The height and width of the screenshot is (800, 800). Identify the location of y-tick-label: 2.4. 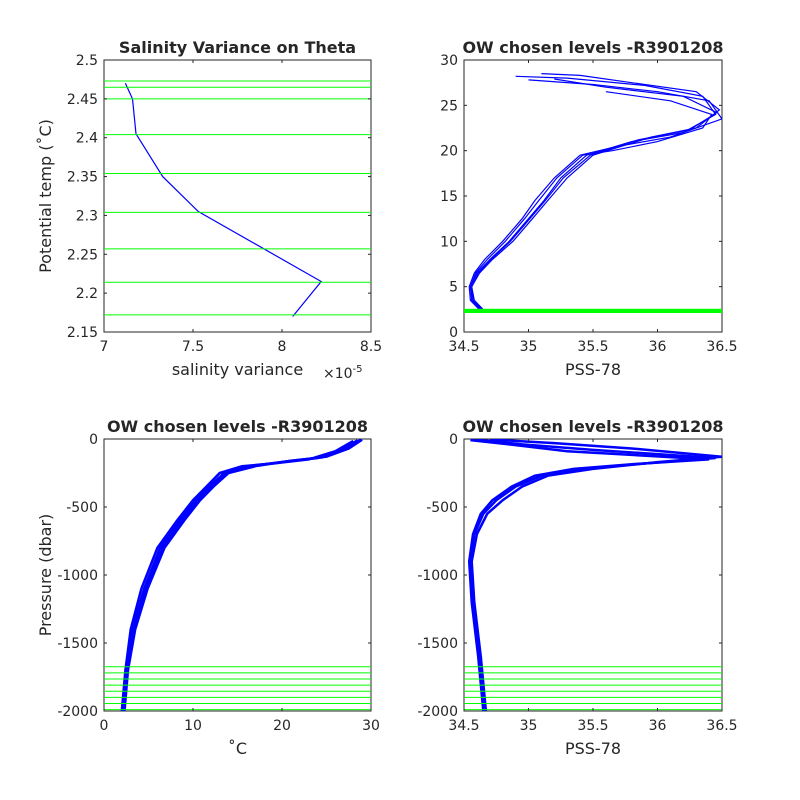
(87, 139).